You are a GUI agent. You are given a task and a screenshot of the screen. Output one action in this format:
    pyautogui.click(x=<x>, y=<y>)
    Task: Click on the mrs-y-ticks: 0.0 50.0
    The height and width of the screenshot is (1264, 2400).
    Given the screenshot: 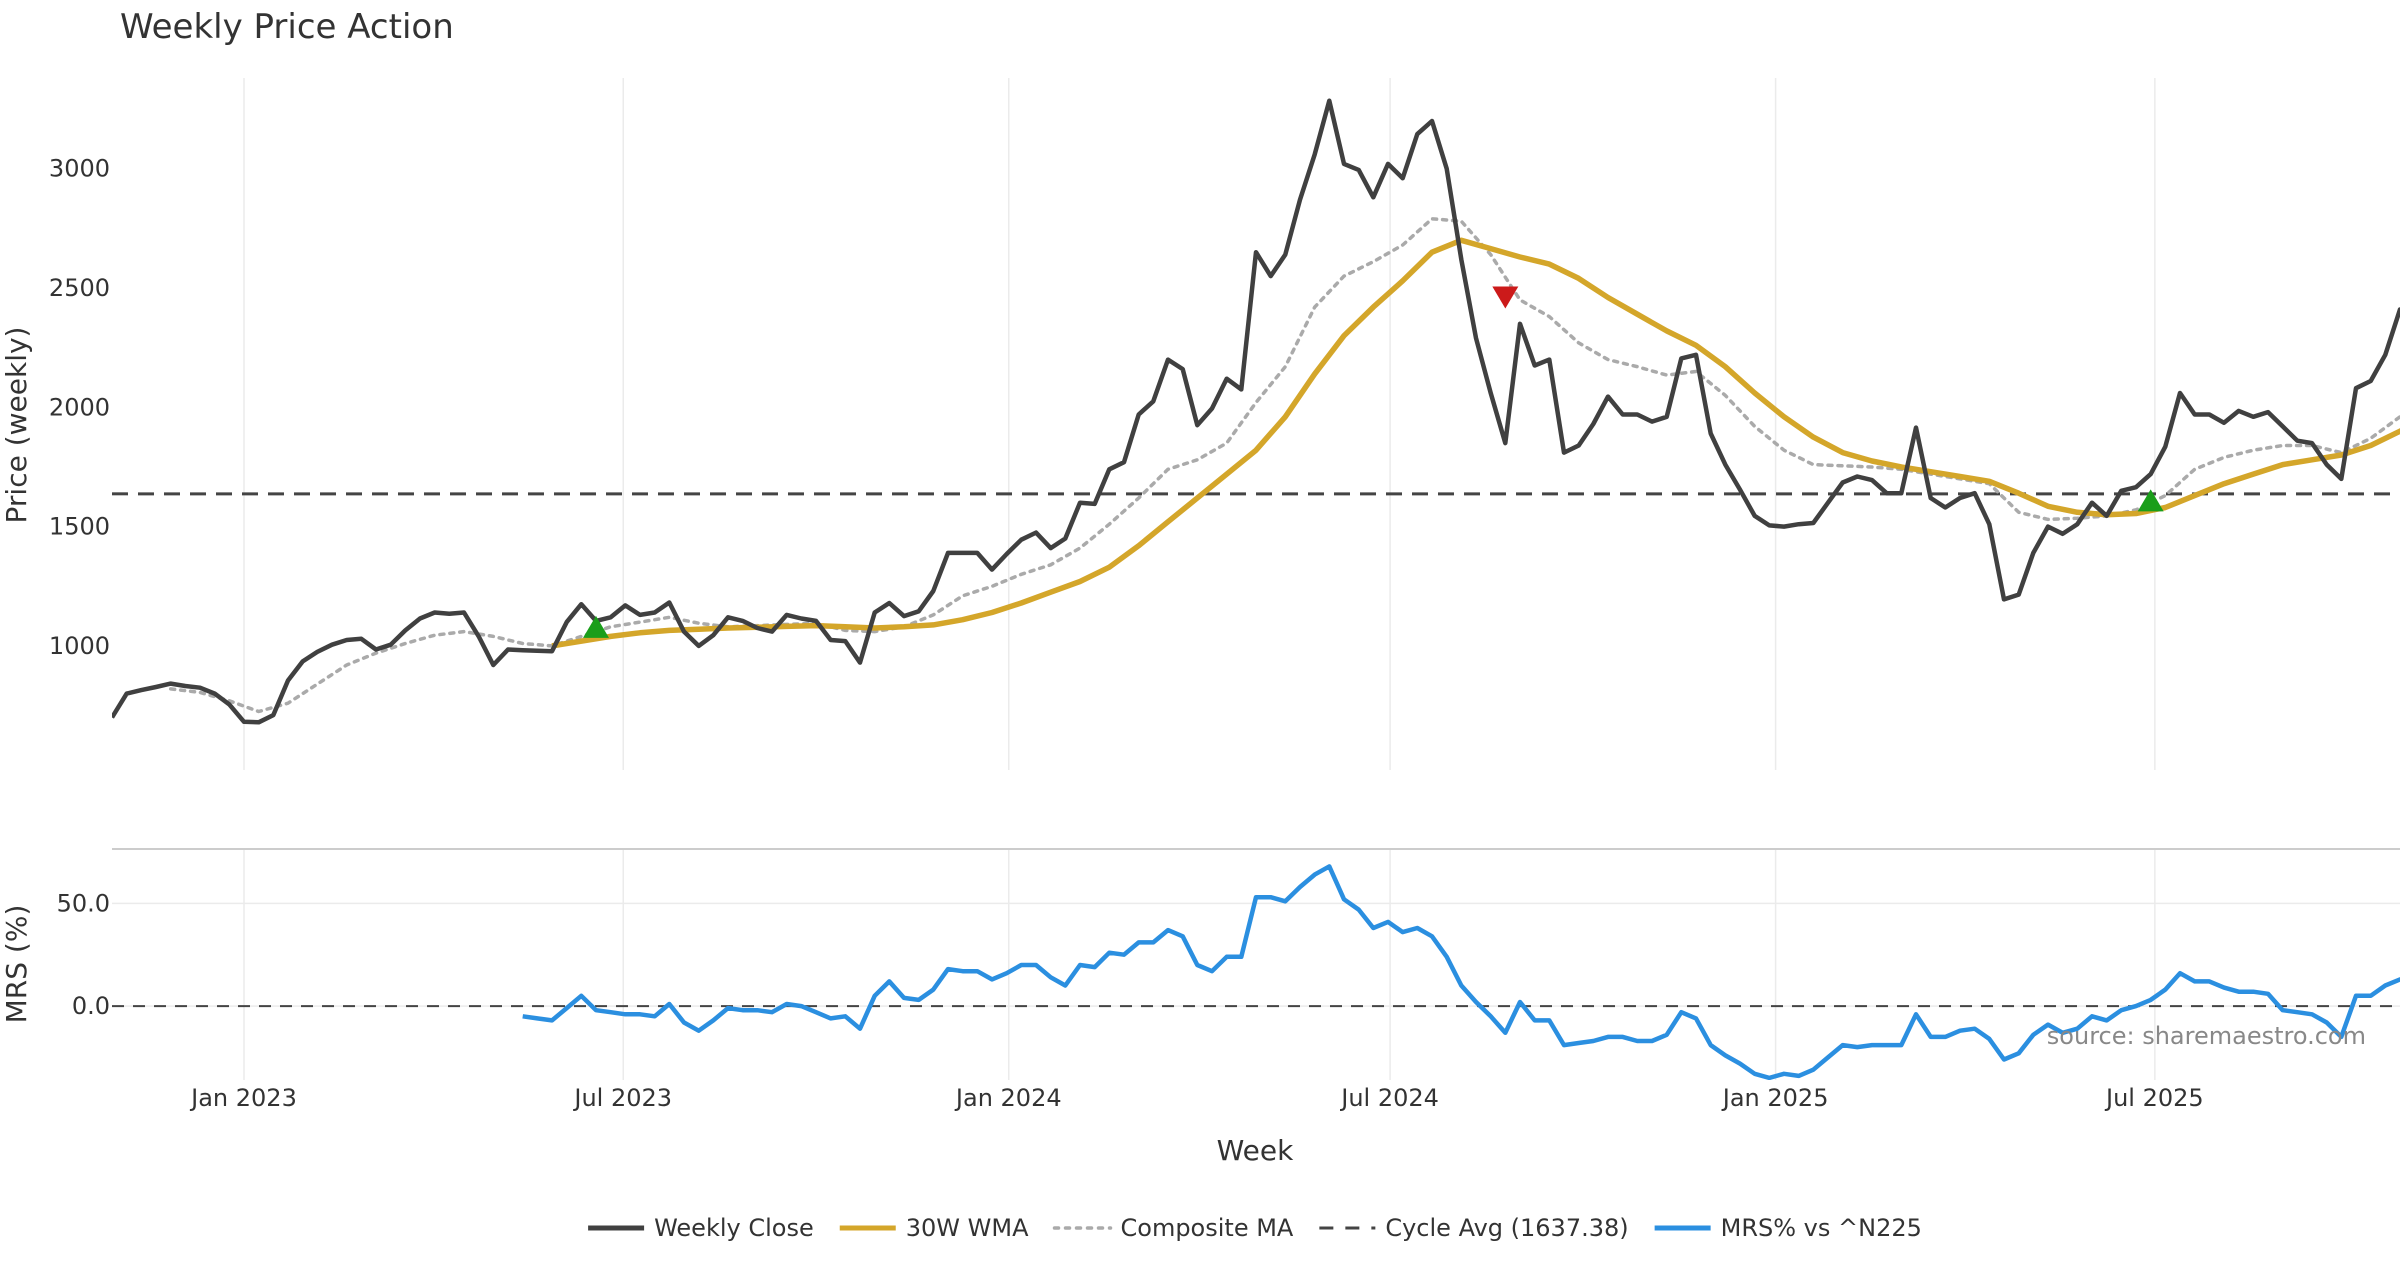 What is the action you would take?
    pyautogui.click(x=83, y=954)
    